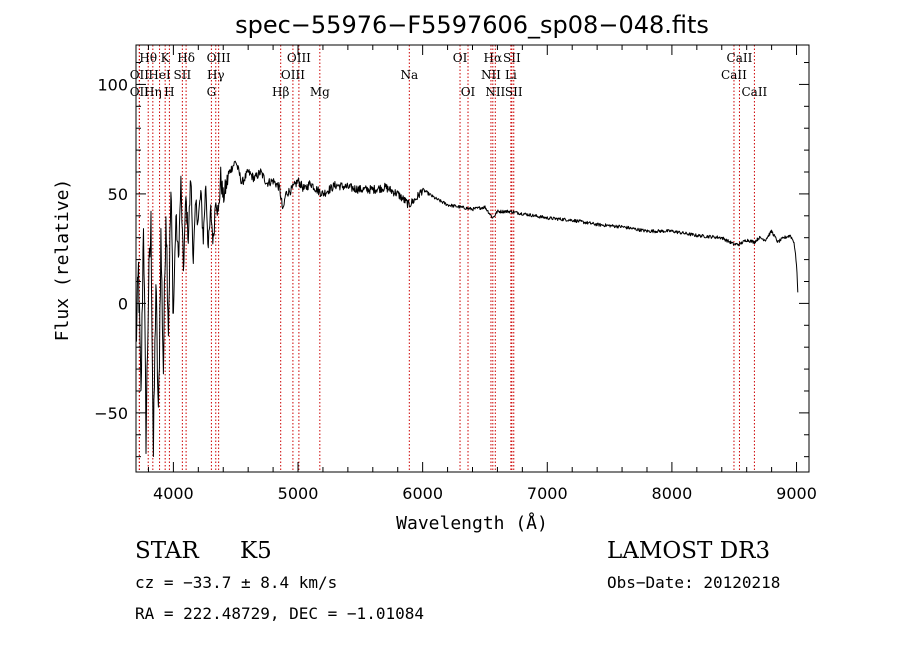 This screenshot has height=649, width=900. Describe the element at coordinates (298, 493) in the screenshot. I see `x-tick-label: 5000` at that location.